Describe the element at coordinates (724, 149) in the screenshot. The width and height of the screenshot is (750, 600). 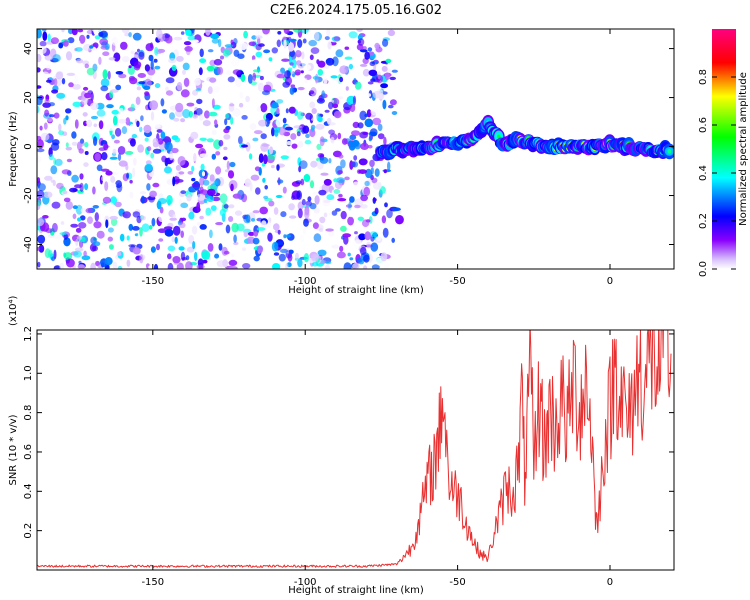
I see `colorbar-gradient` at that location.